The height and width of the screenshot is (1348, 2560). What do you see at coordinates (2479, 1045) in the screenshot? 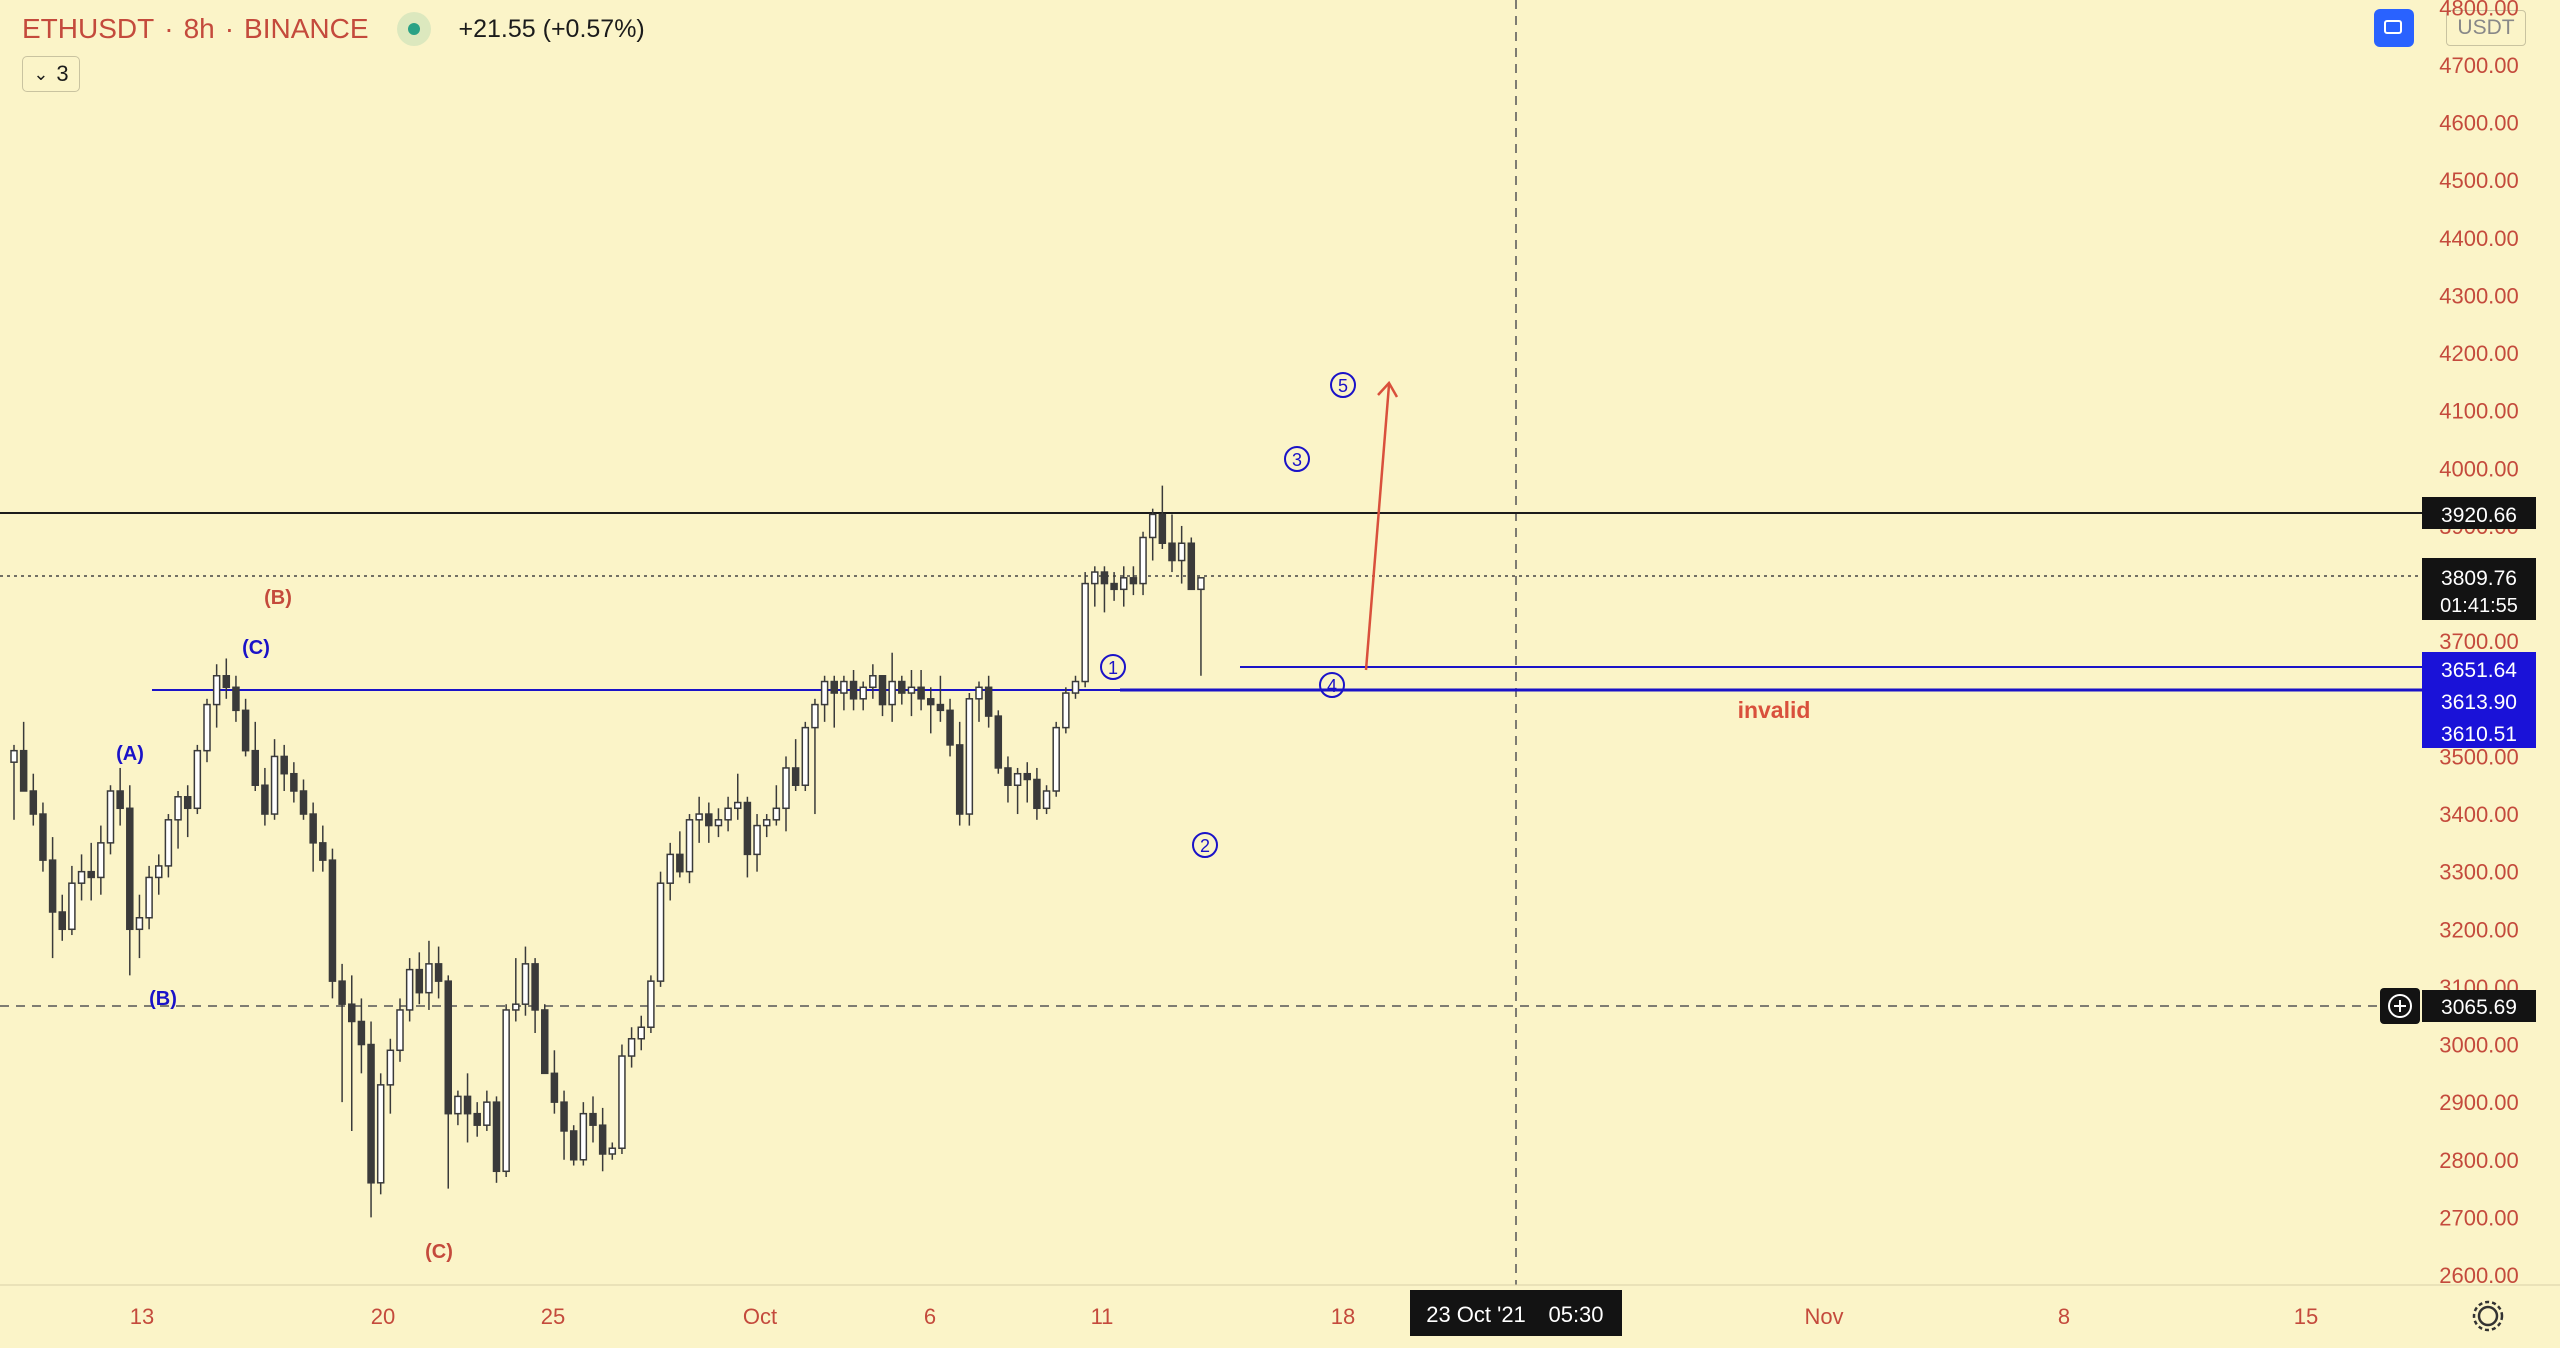
I see `price-tick-label: 3000.00` at bounding box center [2479, 1045].